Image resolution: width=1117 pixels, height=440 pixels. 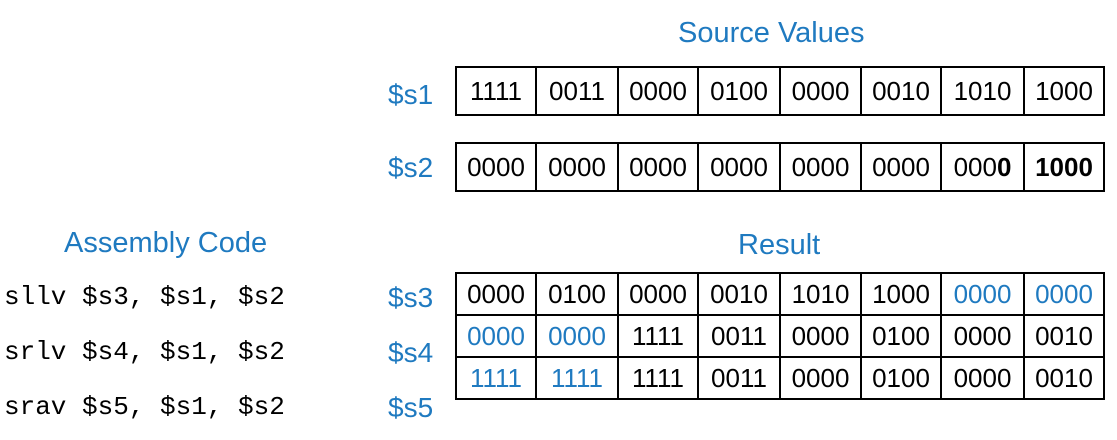 I want to click on register-label-s2: $s2, so click(x=411, y=167).